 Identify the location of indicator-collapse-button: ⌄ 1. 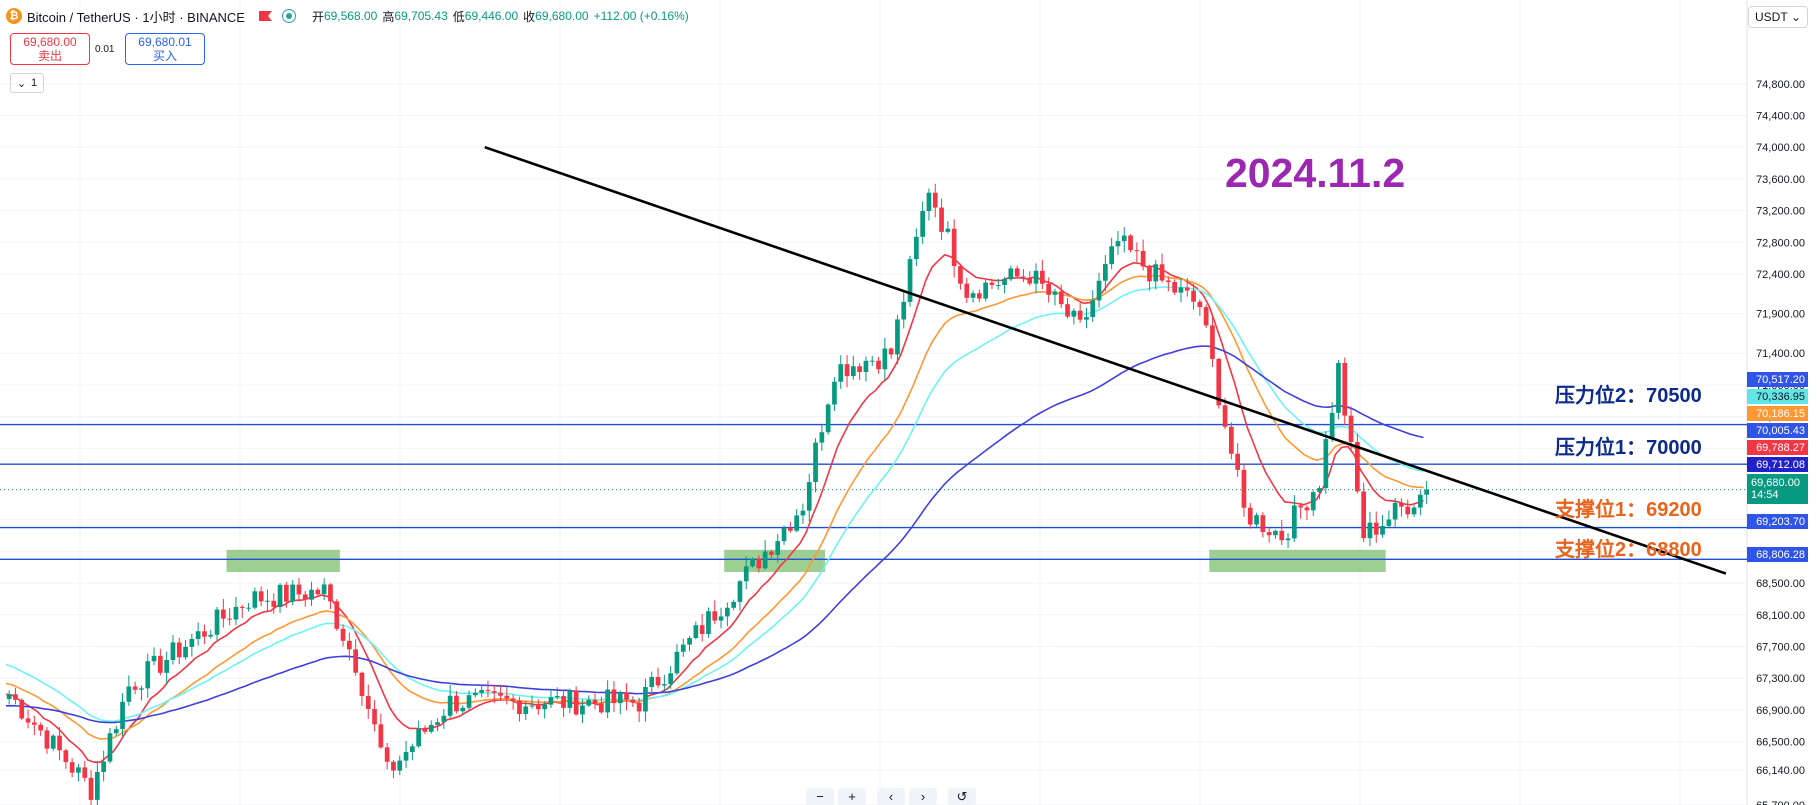
(27, 83).